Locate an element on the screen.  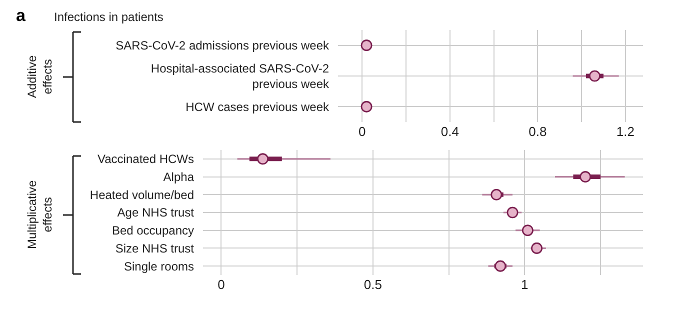
x-tick-label: 0.8 is located at coordinates (537, 131).